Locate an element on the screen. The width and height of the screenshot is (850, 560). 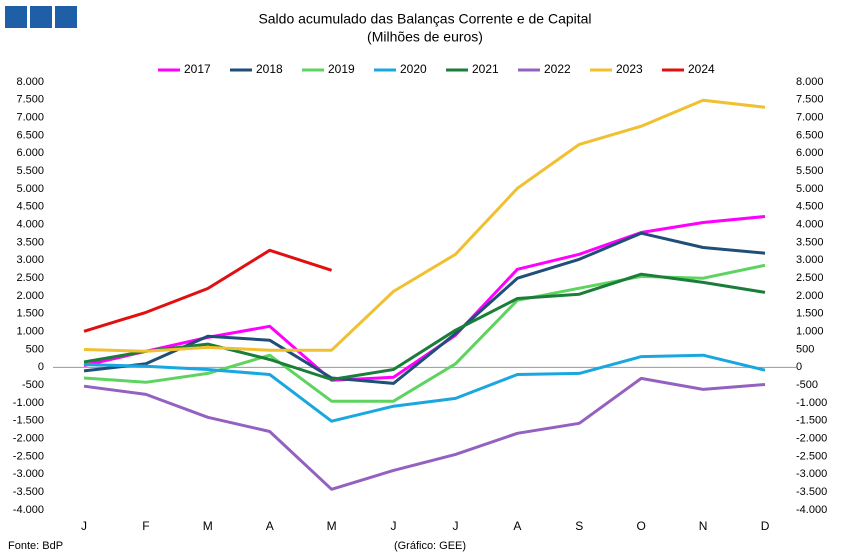
y-tick-label: -3.500 is located at coordinates (28, 492).